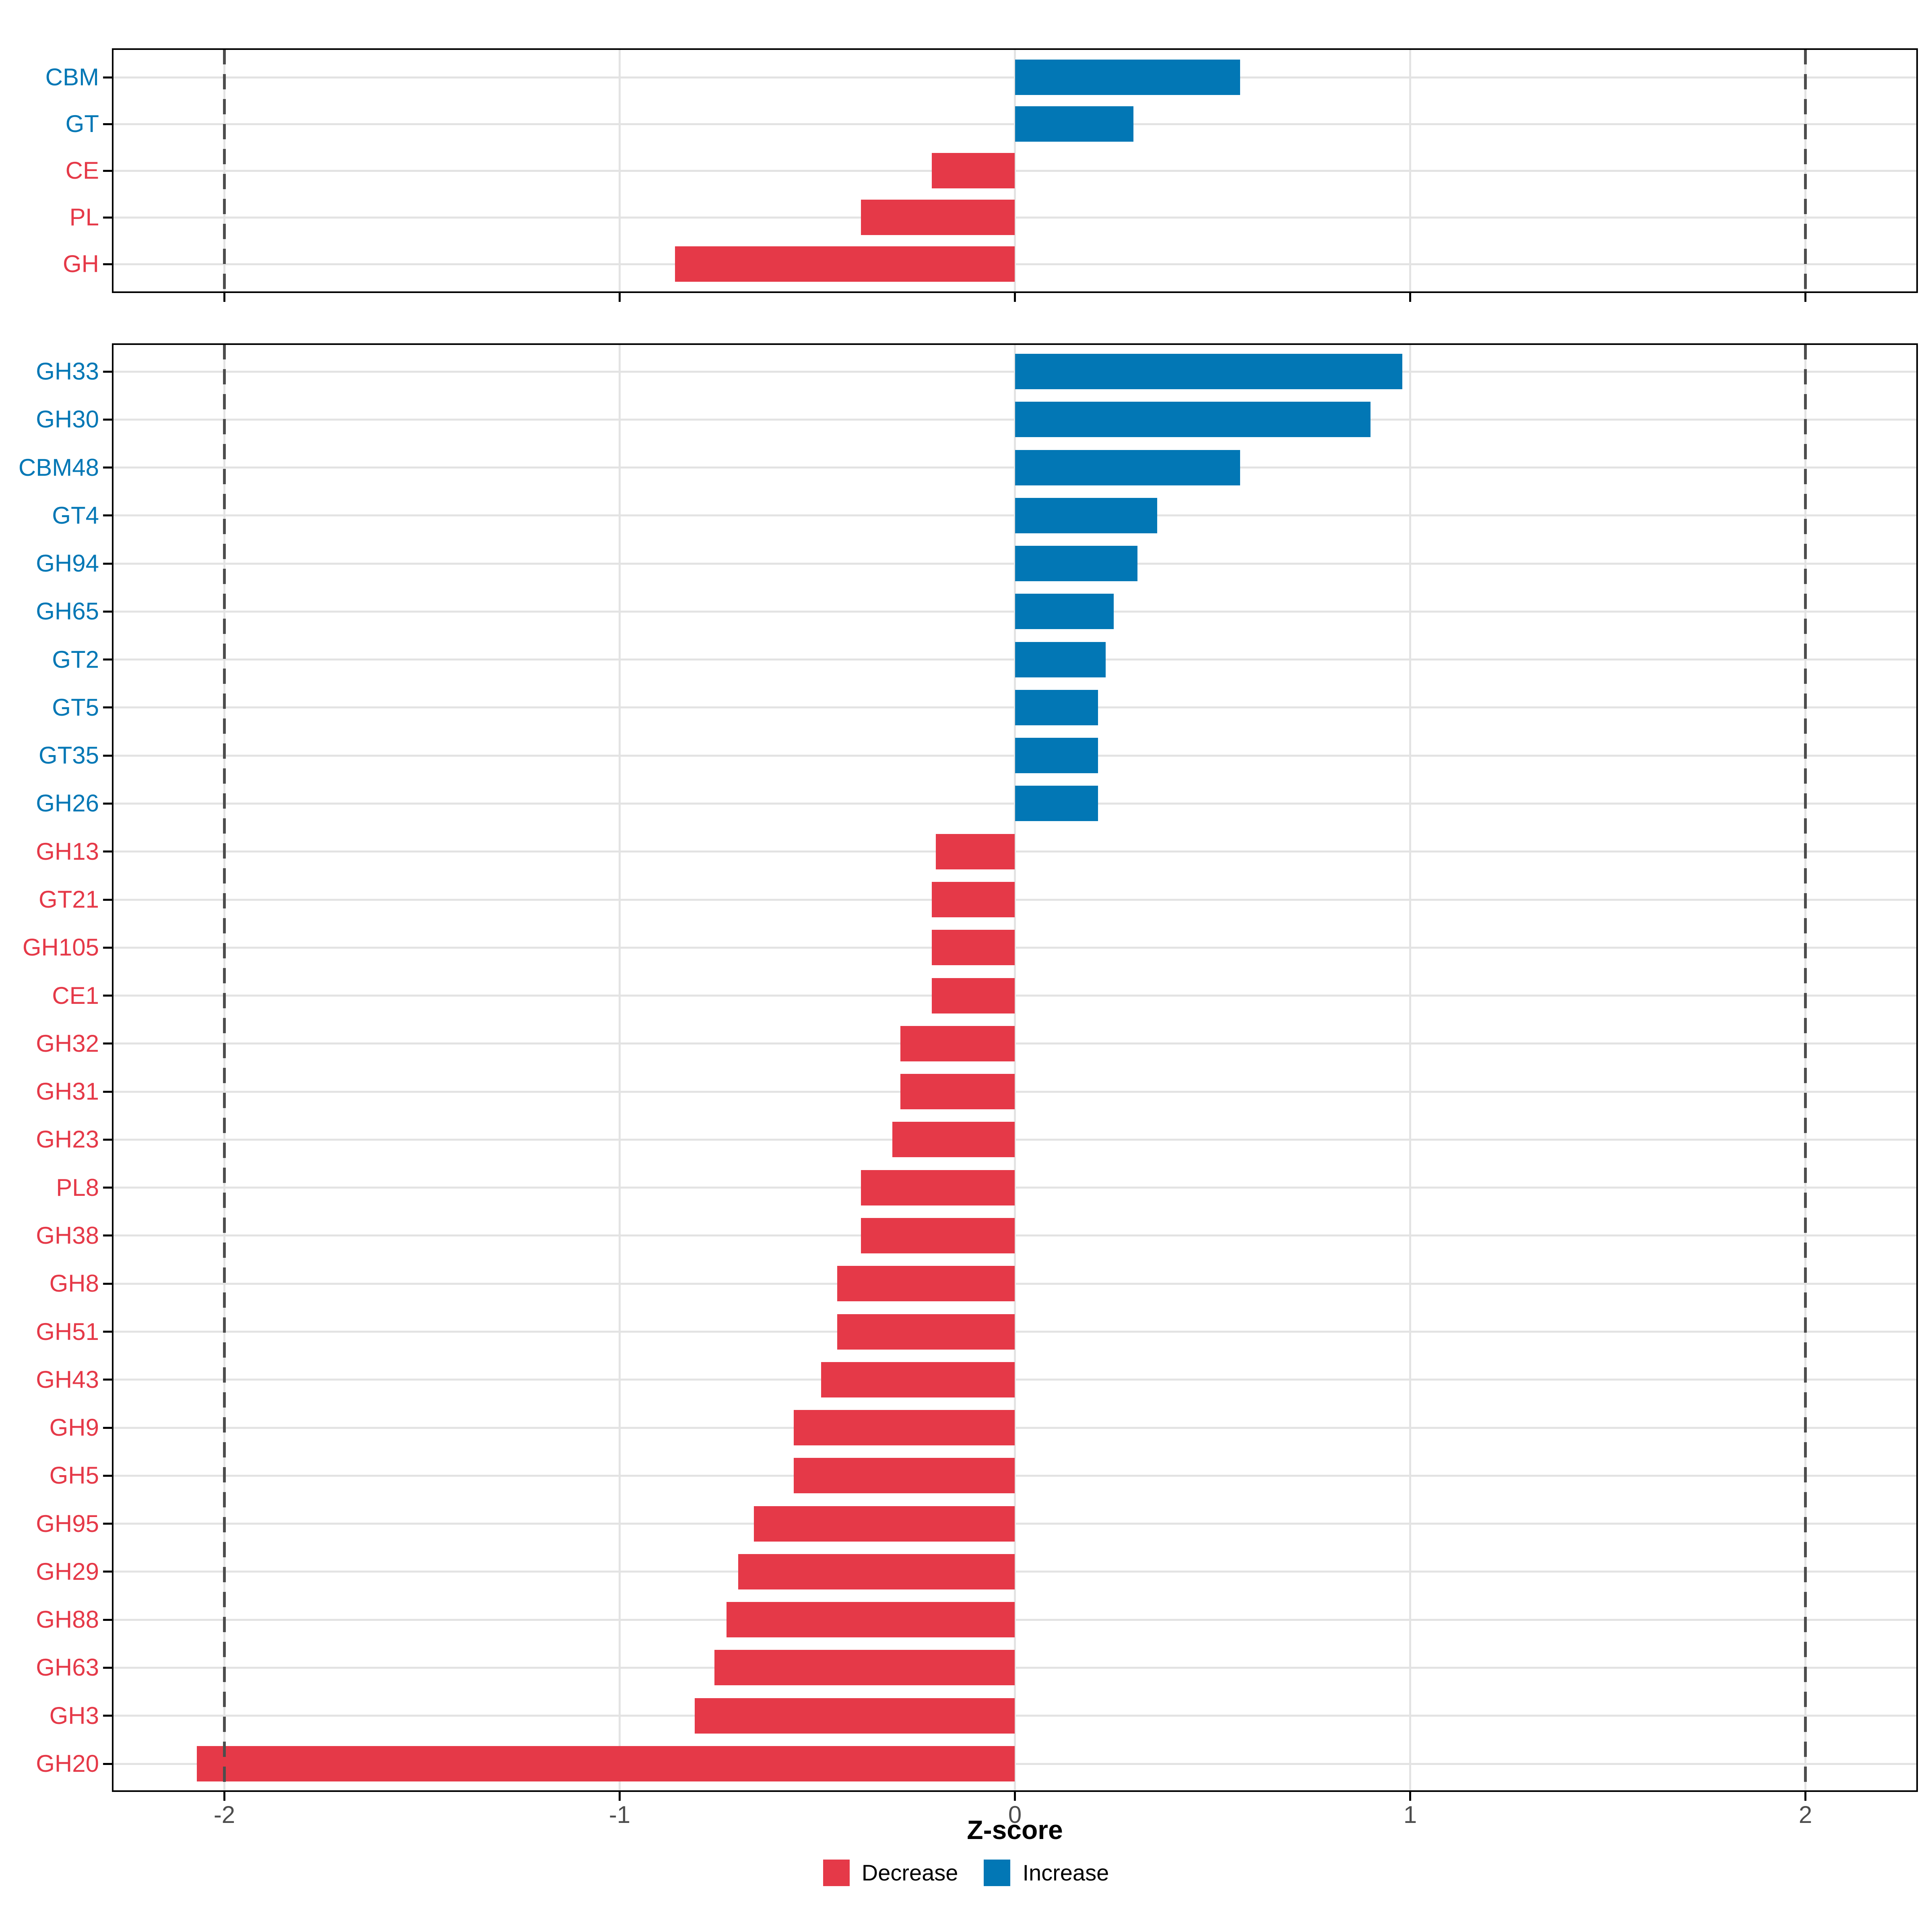  What do you see at coordinates (81, 263) in the screenshot?
I see `row-label-GH: GH` at bounding box center [81, 263].